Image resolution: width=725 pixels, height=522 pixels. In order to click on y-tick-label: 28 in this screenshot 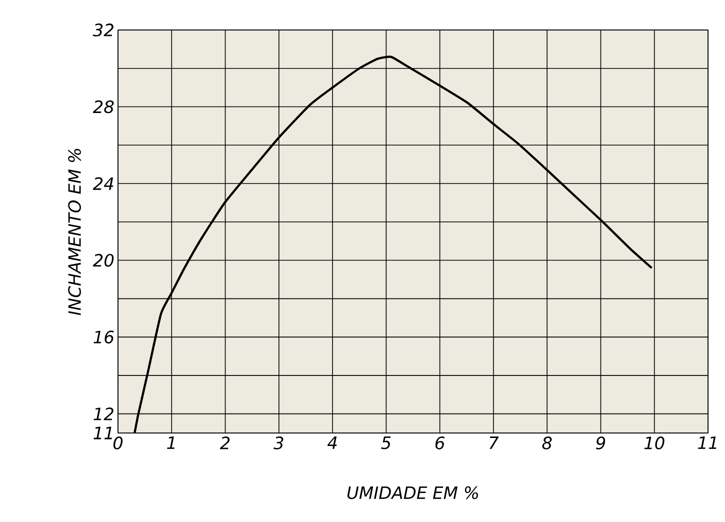, I will do `click(103, 107)`.